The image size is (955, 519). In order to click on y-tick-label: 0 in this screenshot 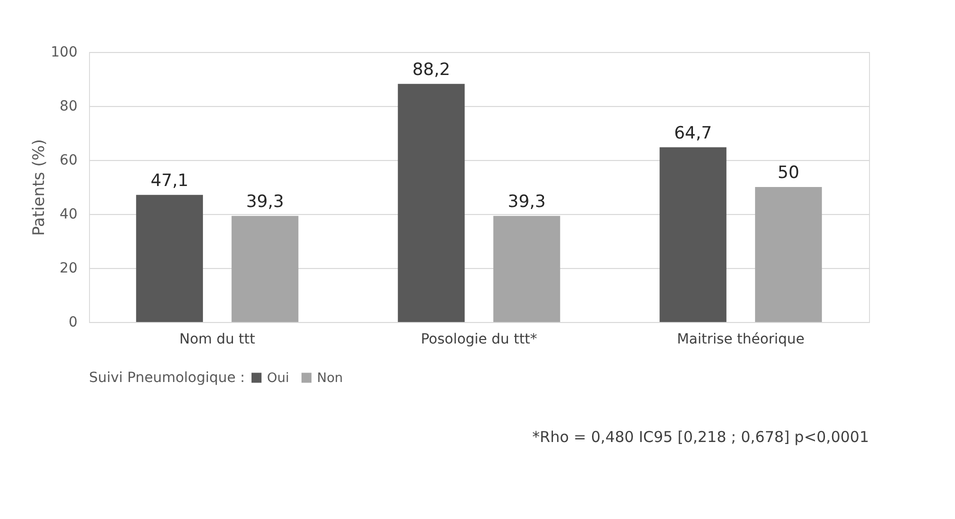, I will do `click(73, 322)`.